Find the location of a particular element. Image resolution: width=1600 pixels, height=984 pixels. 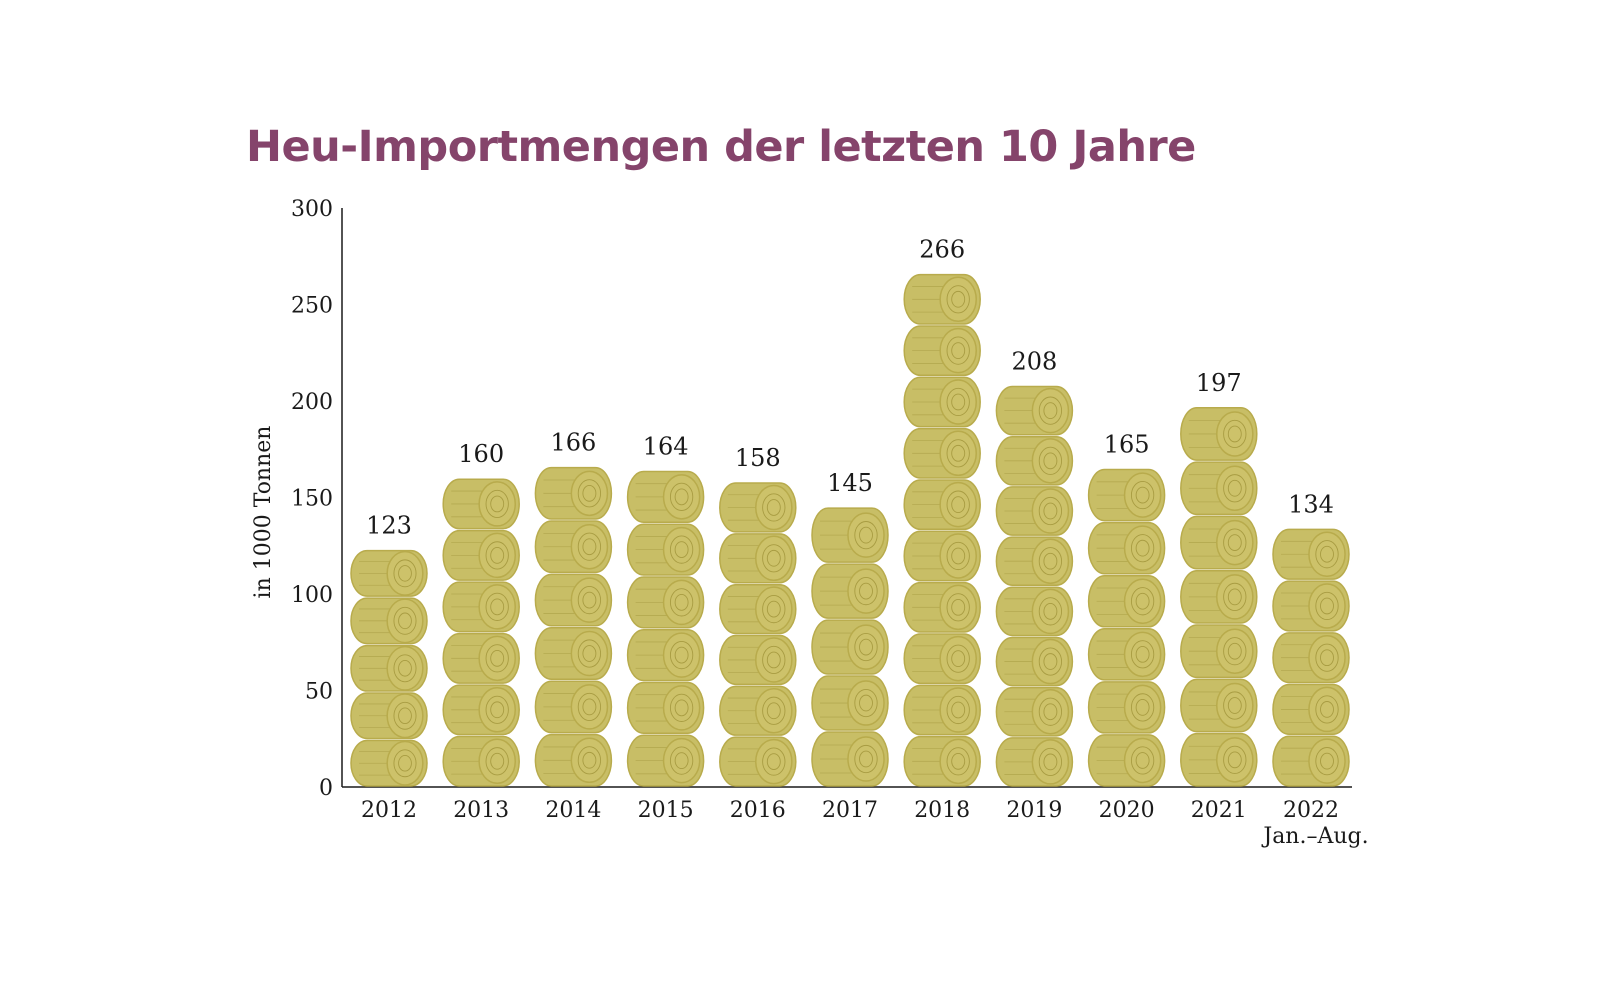

bar-2012 is located at coordinates (389, 668).